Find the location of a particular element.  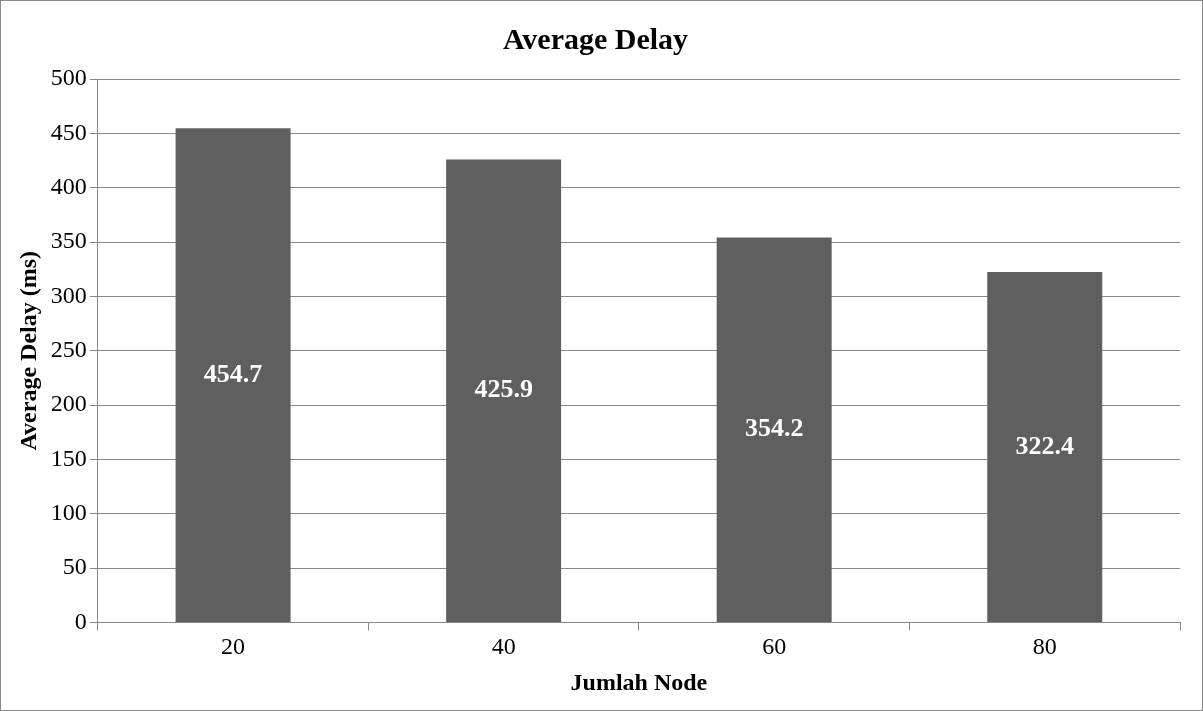

y-tick-label: 450 is located at coordinates (68, 131).